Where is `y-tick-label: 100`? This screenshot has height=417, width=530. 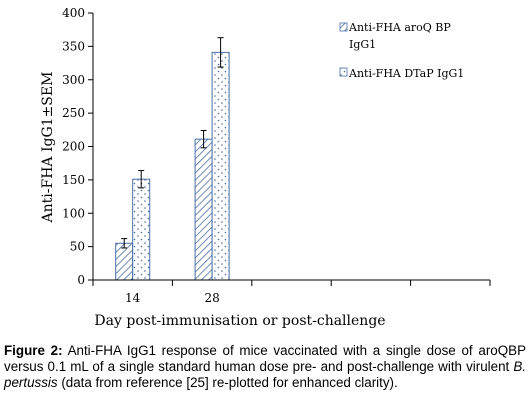 y-tick-label: 100 is located at coordinates (73, 213).